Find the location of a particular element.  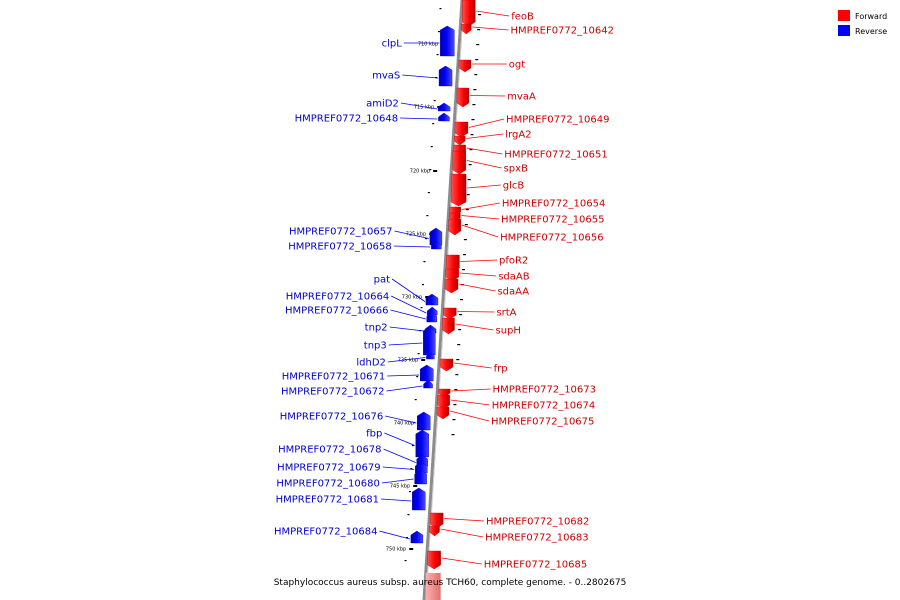

genome-backbone is located at coordinates (443, 300).